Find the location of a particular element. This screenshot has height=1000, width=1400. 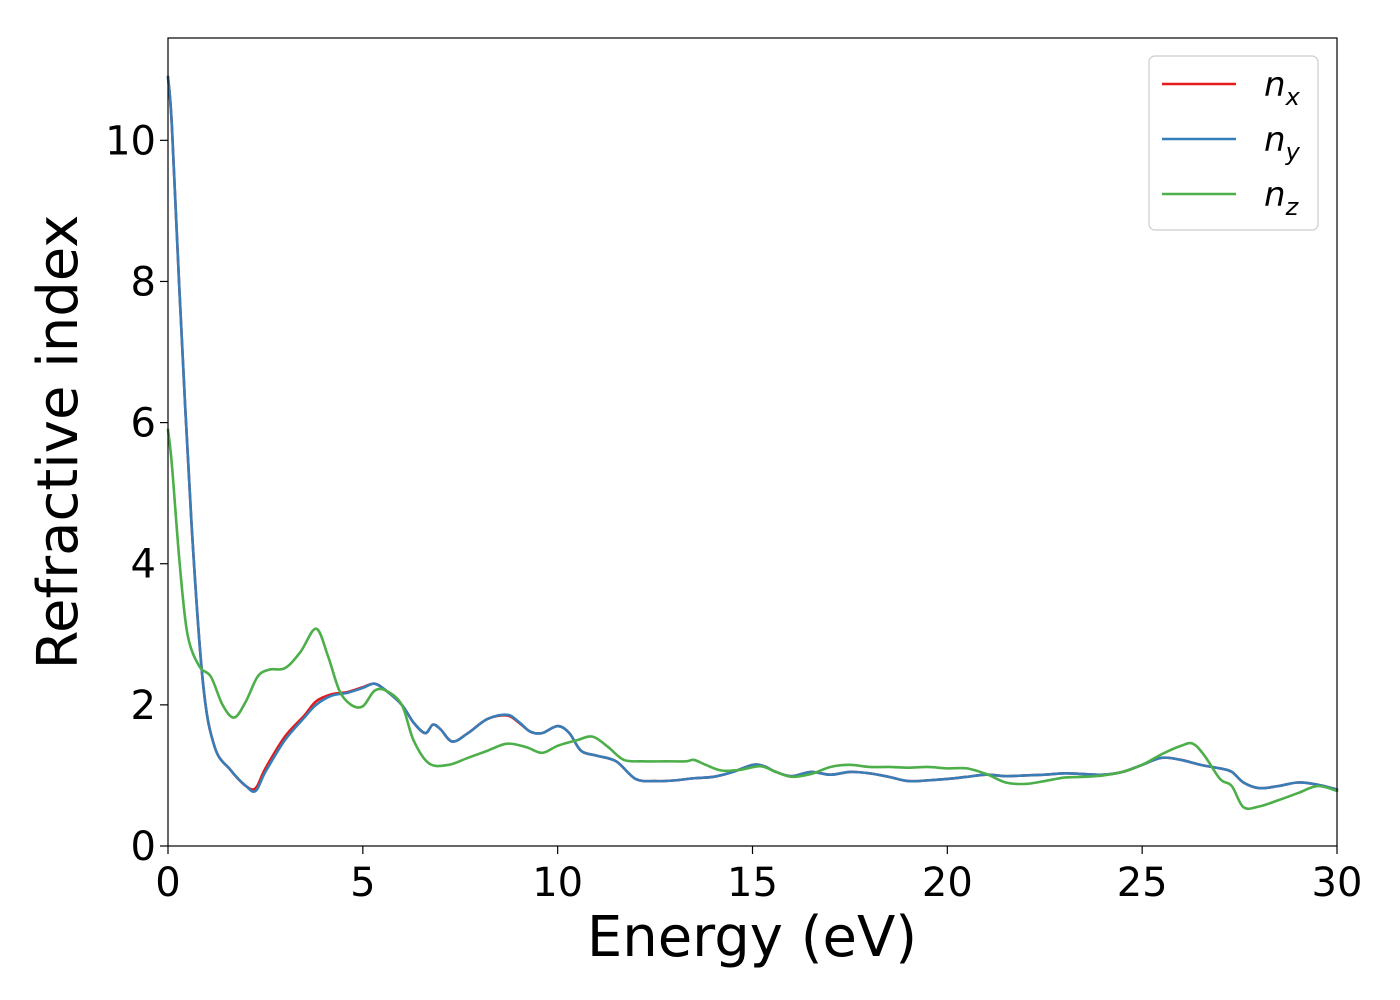

legend-entry-z: nz is located at coordinates (1282, 198).